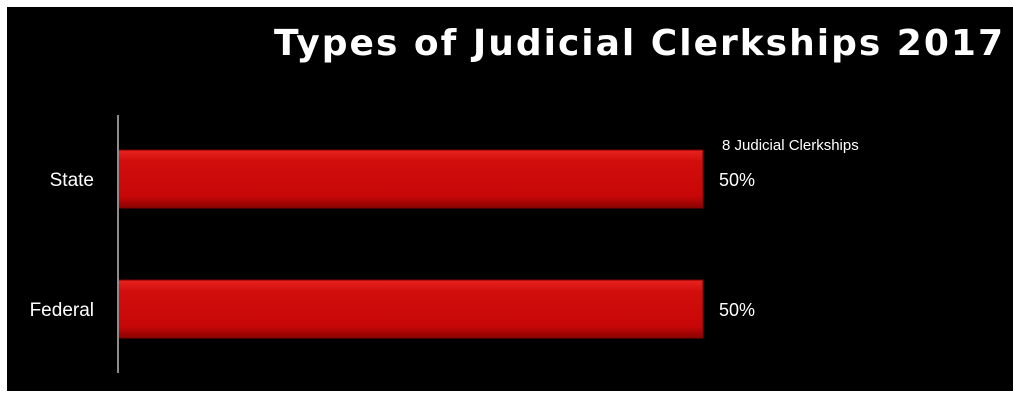  What do you see at coordinates (737, 310) in the screenshot?
I see `value-label-federal: 50%` at bounding box center [737, 310].